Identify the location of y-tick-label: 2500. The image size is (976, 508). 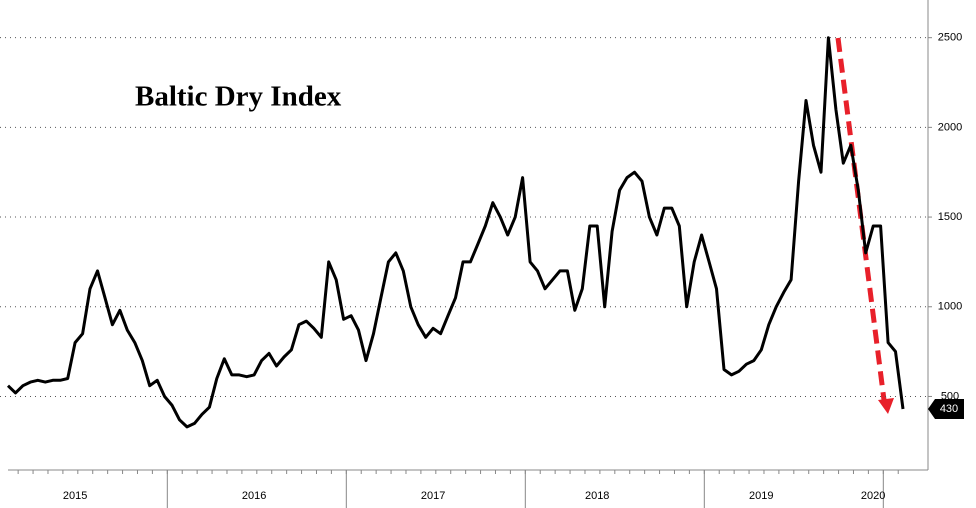
(950, 38).